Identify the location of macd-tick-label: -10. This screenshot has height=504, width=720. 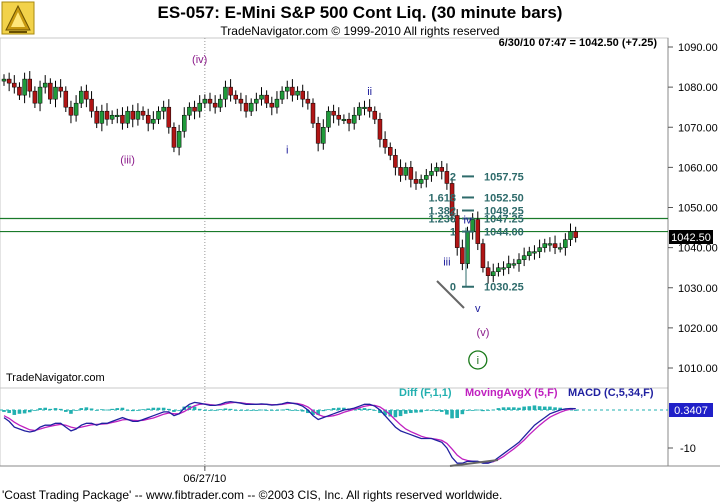
(688, 449).